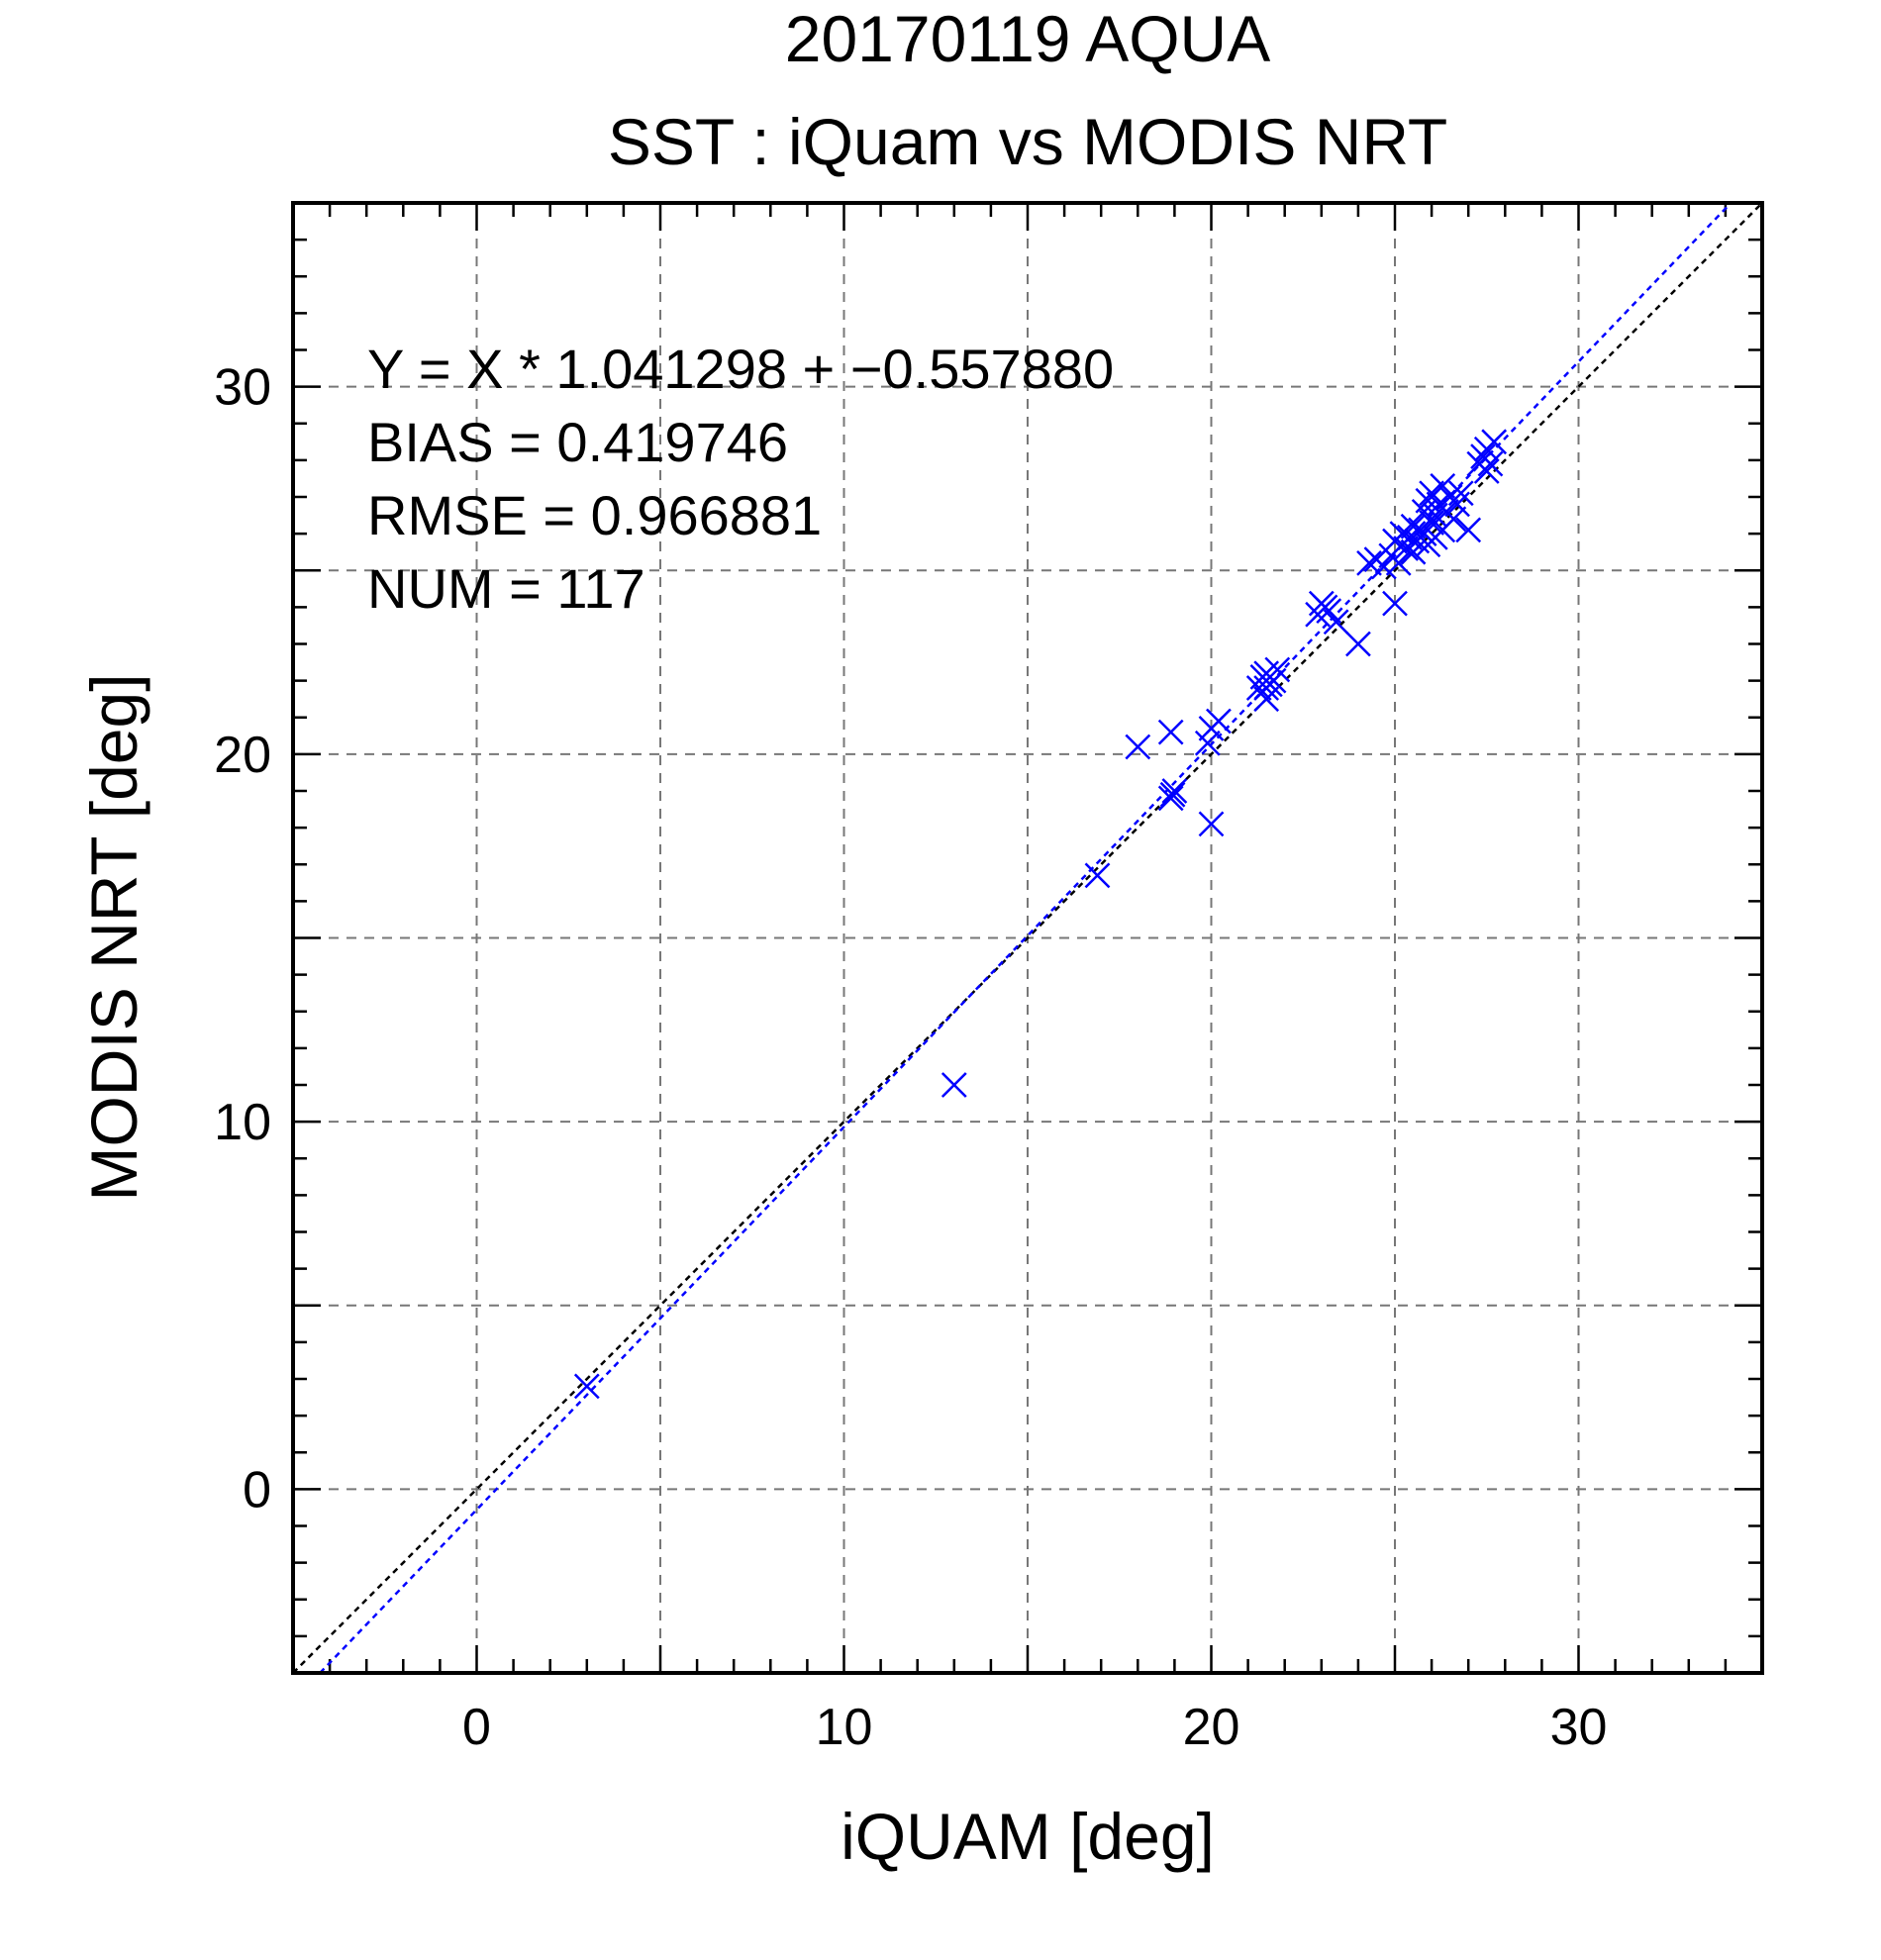 This screenshot has width=1881, height=1960. I want to click on x-tick-labels: 0 10 20 30, so click(1034, 1727).